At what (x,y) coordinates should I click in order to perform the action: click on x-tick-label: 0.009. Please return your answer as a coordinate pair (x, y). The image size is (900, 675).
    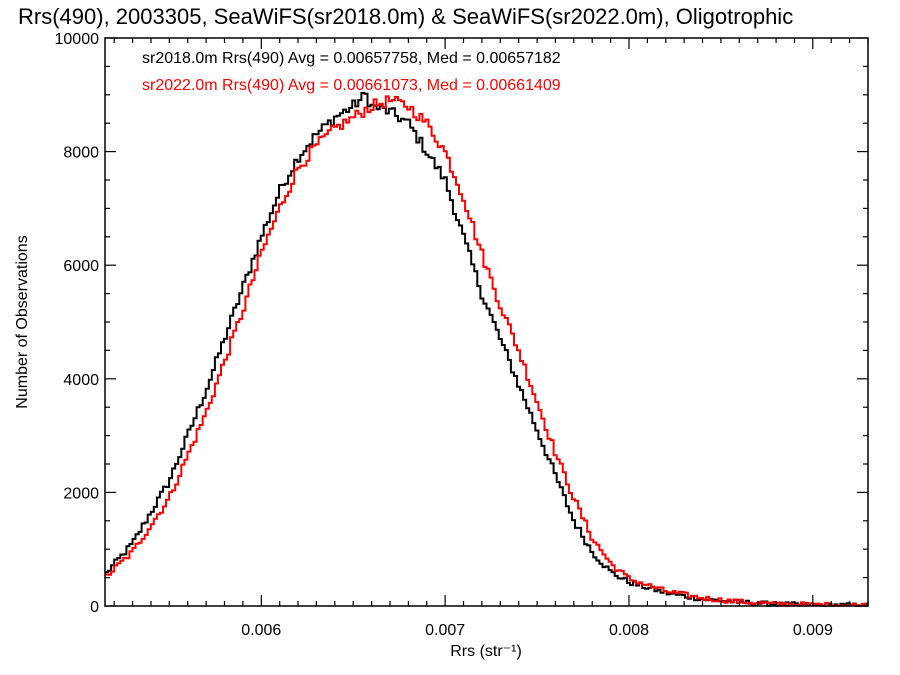
    Looking at the image, I should click on (813, 630).